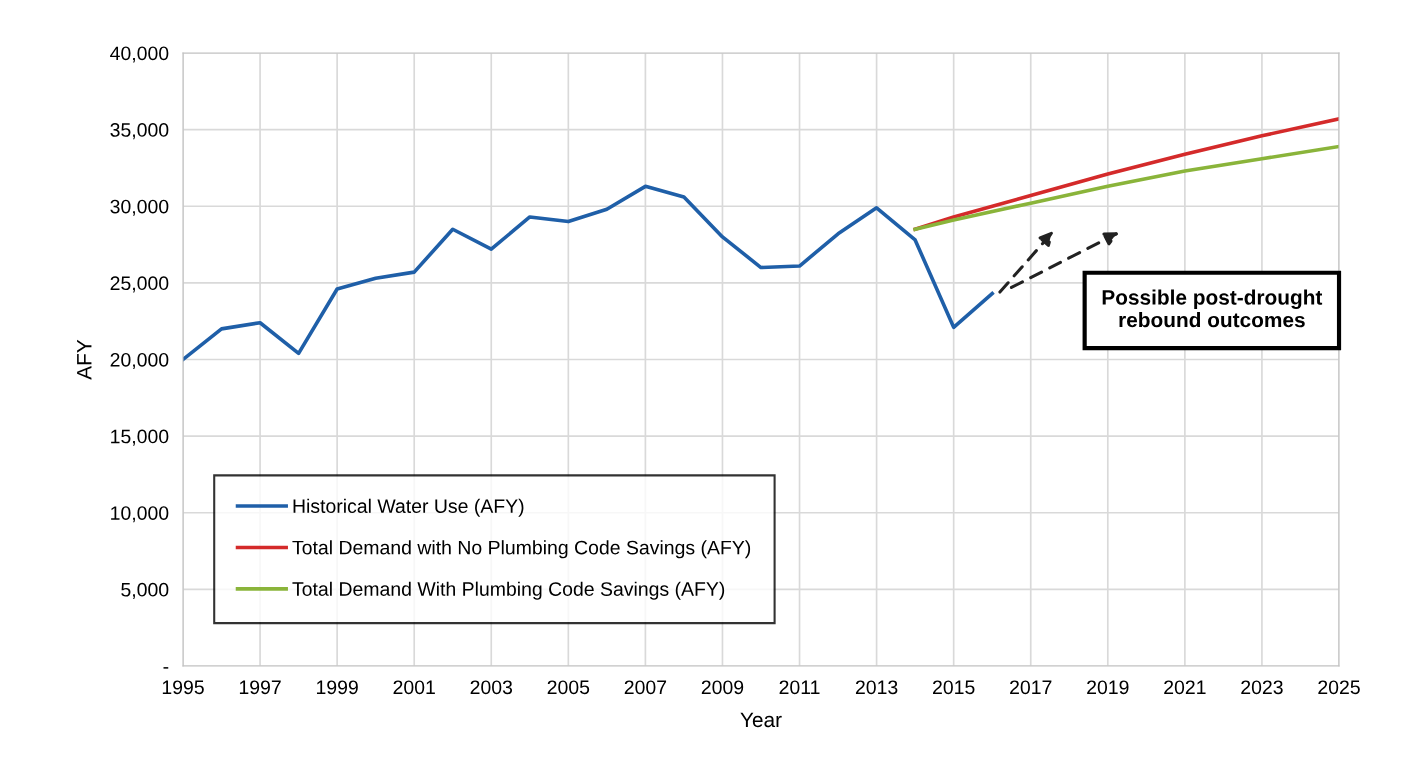 The height and width of the screenshot is (759, 1408). What do you see at coordinates (183, 687) in the screenshot?
I see `x-tick-label: 1995` at bounding box center [183, 687].